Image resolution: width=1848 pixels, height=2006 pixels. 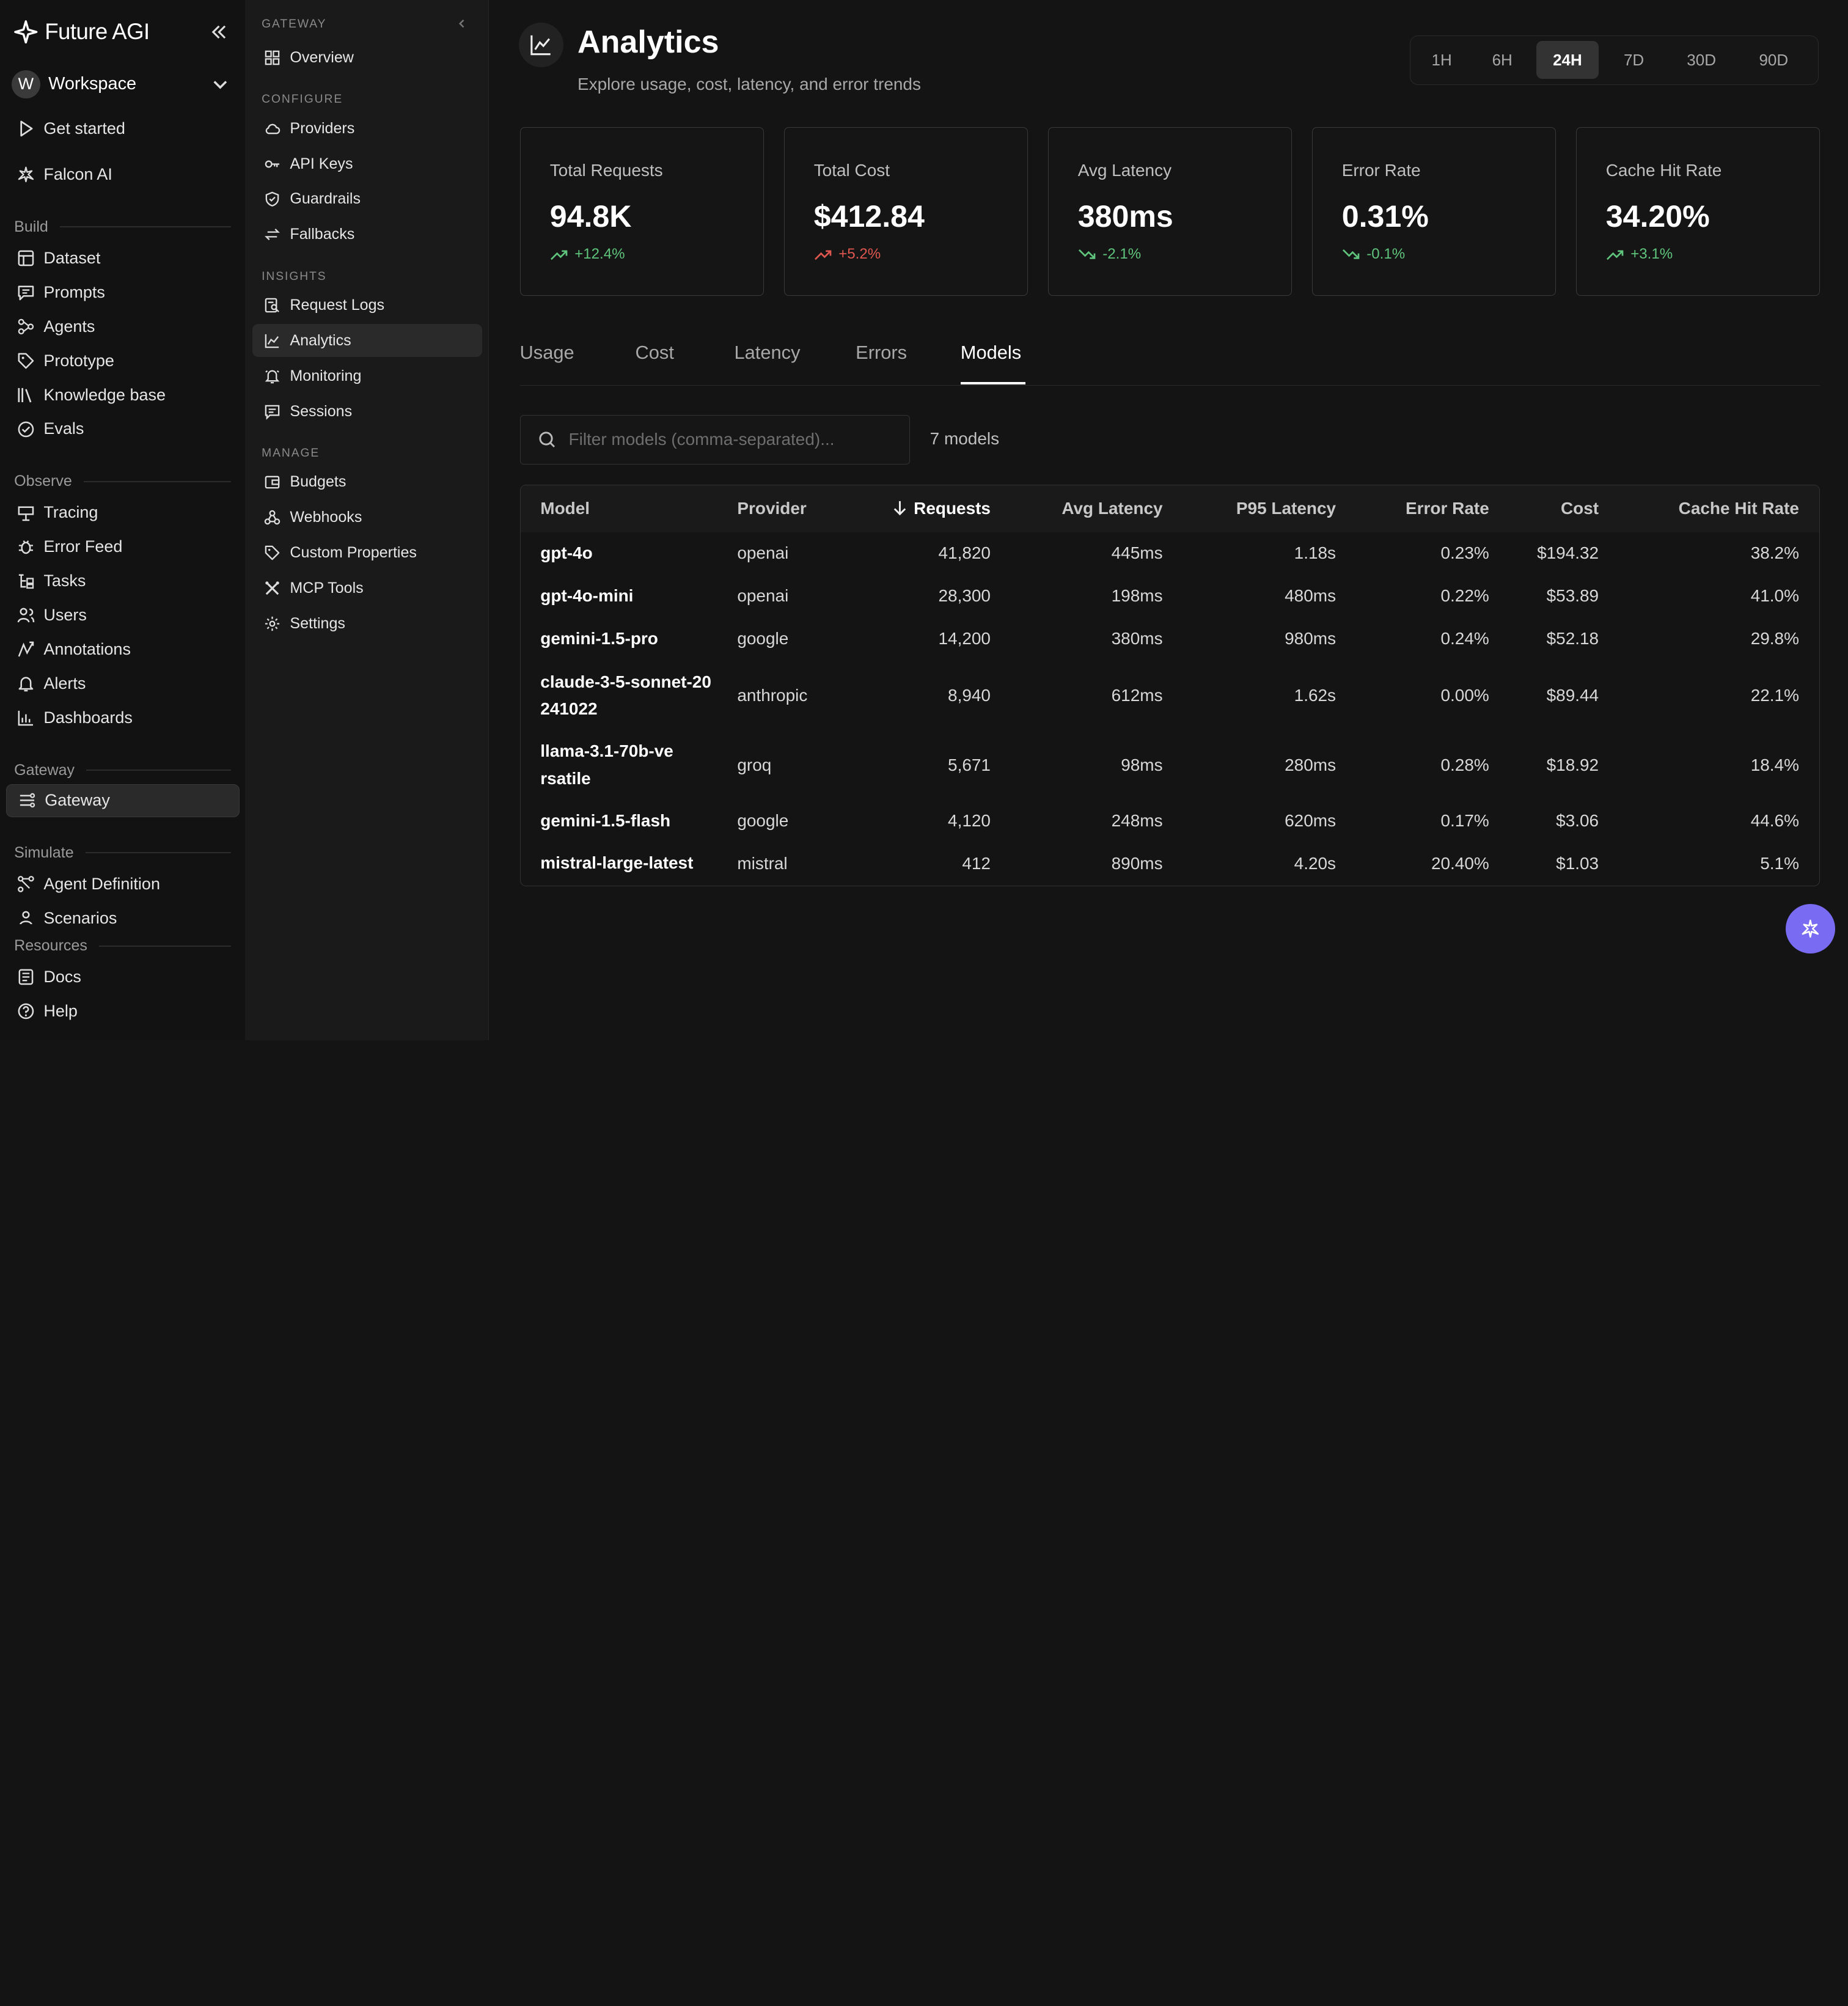 I want to click on subnav-item-api-keys: API Keys, so click(x=309, y=164).